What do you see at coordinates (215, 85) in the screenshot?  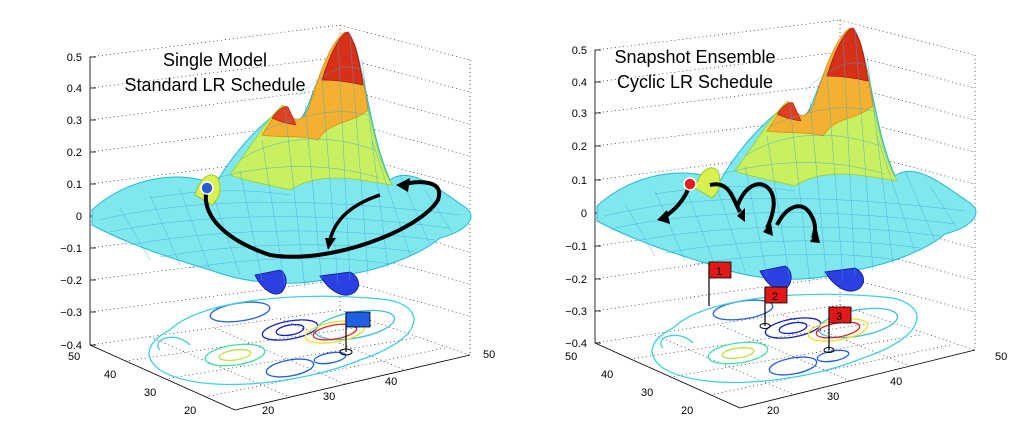 I see `title-line: Standard LR Schedule` at bounding box center [215, 85].